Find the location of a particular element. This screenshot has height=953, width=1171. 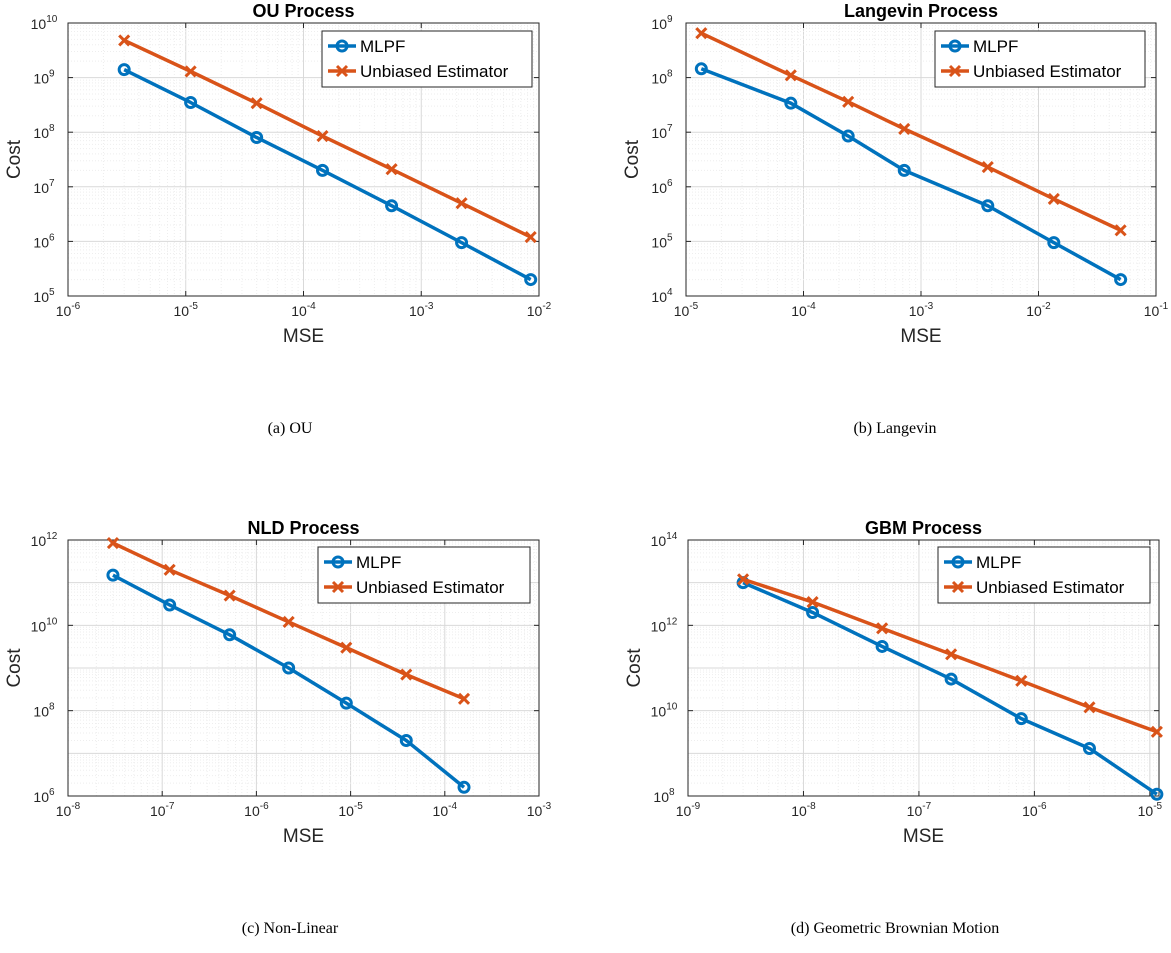

y-tick-label: 10⁶ is located at coordinates (44, 241).